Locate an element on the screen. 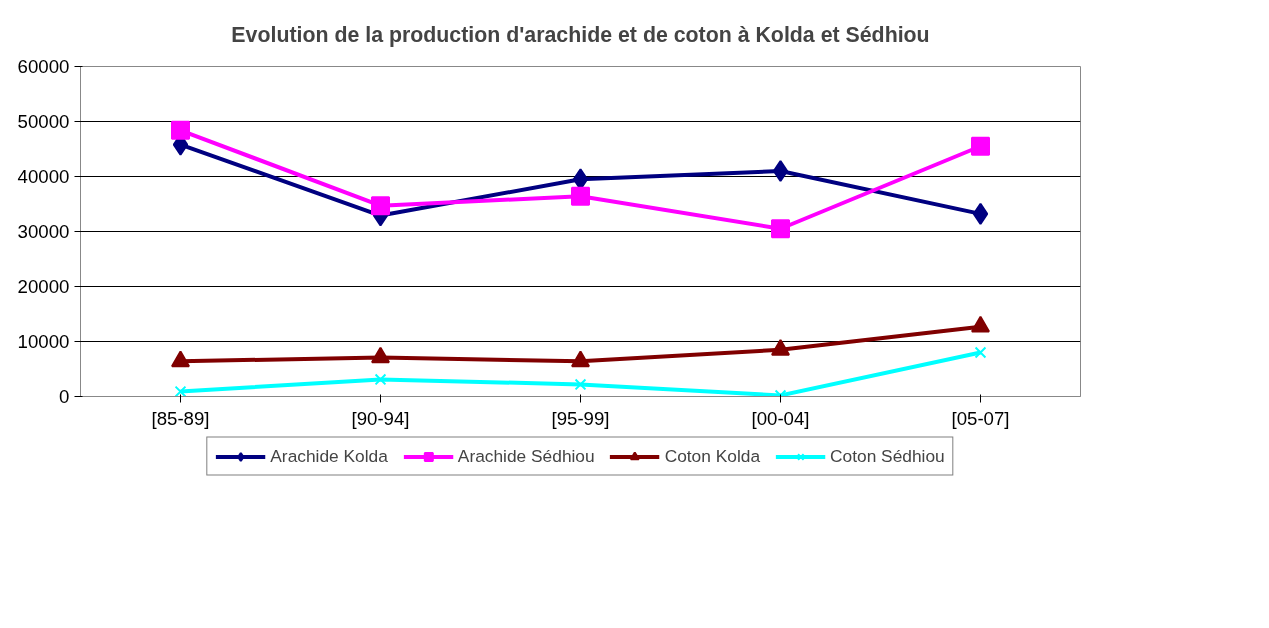  y-tick-label: 60000 is located at coordinates (43, 66).